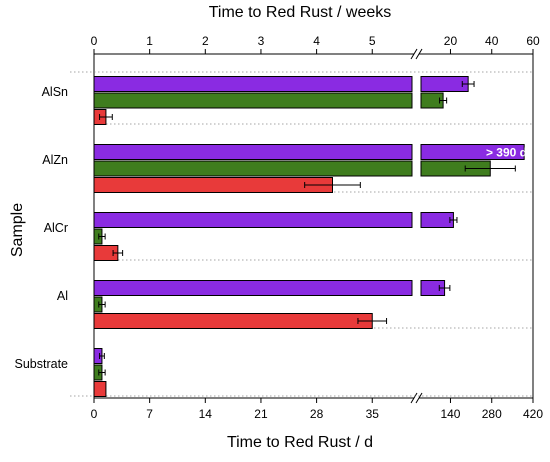 The image size is (550, 462). Describe the element at coordinates (533, 414) in the screenshot. I see `x-tick-label: 420` at that location.